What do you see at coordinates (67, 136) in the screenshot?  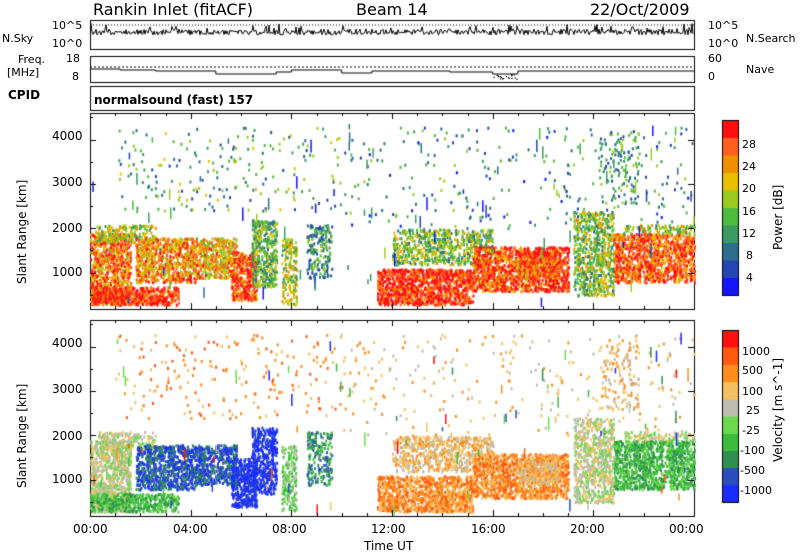 I see `power-y-tick-4000: 4000` at bounding box center [67, 136].